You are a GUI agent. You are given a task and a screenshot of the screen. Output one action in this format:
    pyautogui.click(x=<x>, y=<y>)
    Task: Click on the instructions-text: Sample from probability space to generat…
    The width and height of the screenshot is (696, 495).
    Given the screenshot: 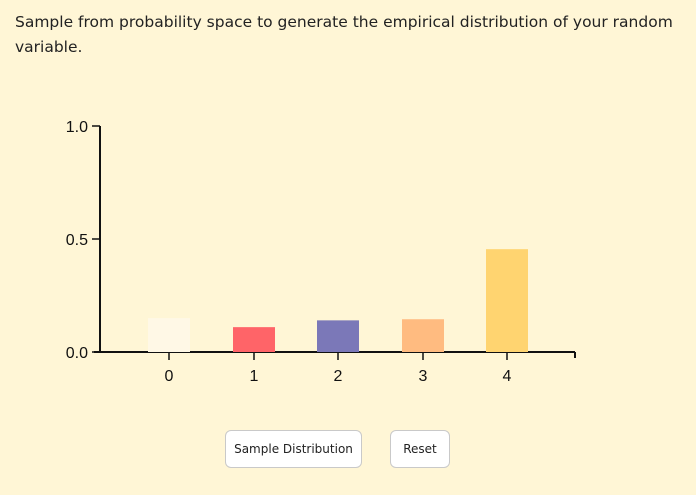 What is the action you would take?
    pyautogui.click(x=344, y=34)
    